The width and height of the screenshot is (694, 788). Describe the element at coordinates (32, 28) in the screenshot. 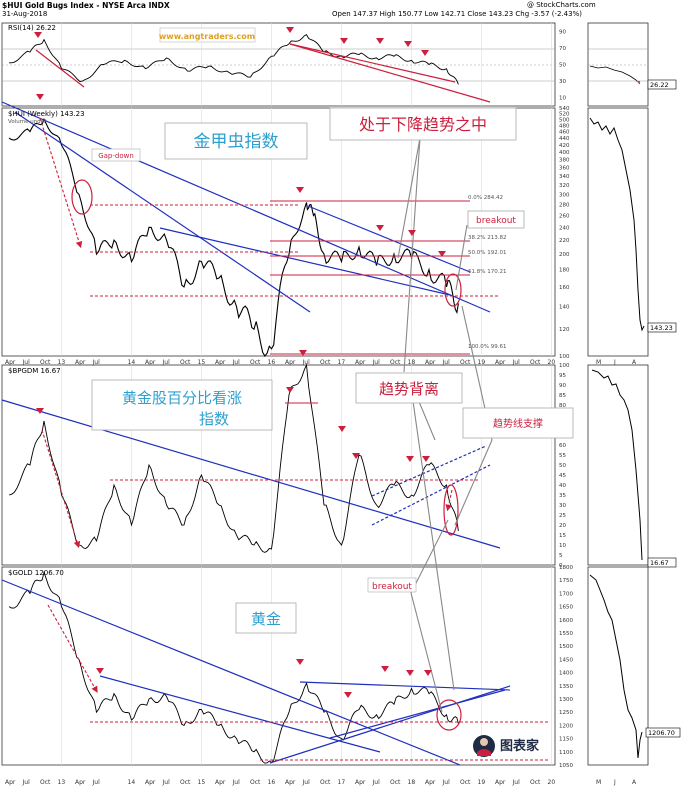

I see `rsi-legend: RSI(14) 26.22` at that location.